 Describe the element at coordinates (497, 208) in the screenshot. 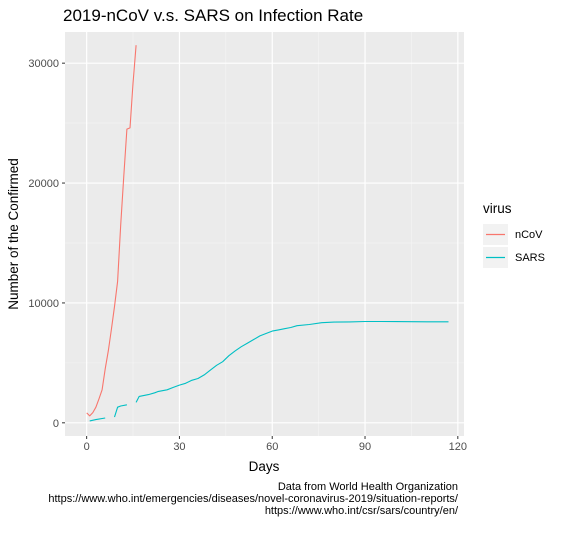

I see `legend-title: virus` at that location.